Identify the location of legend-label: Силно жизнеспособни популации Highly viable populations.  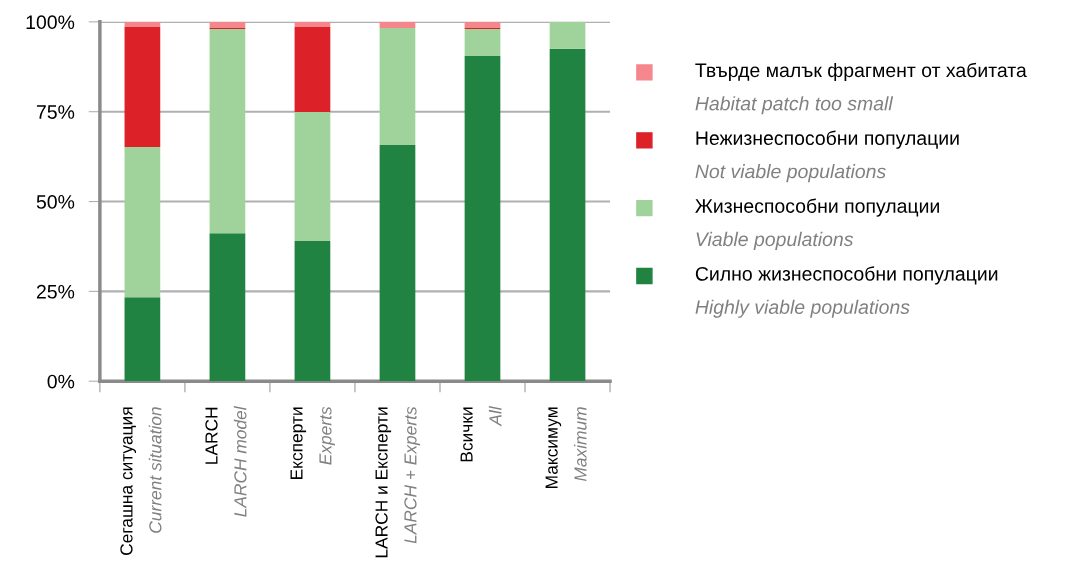
(846, 292).